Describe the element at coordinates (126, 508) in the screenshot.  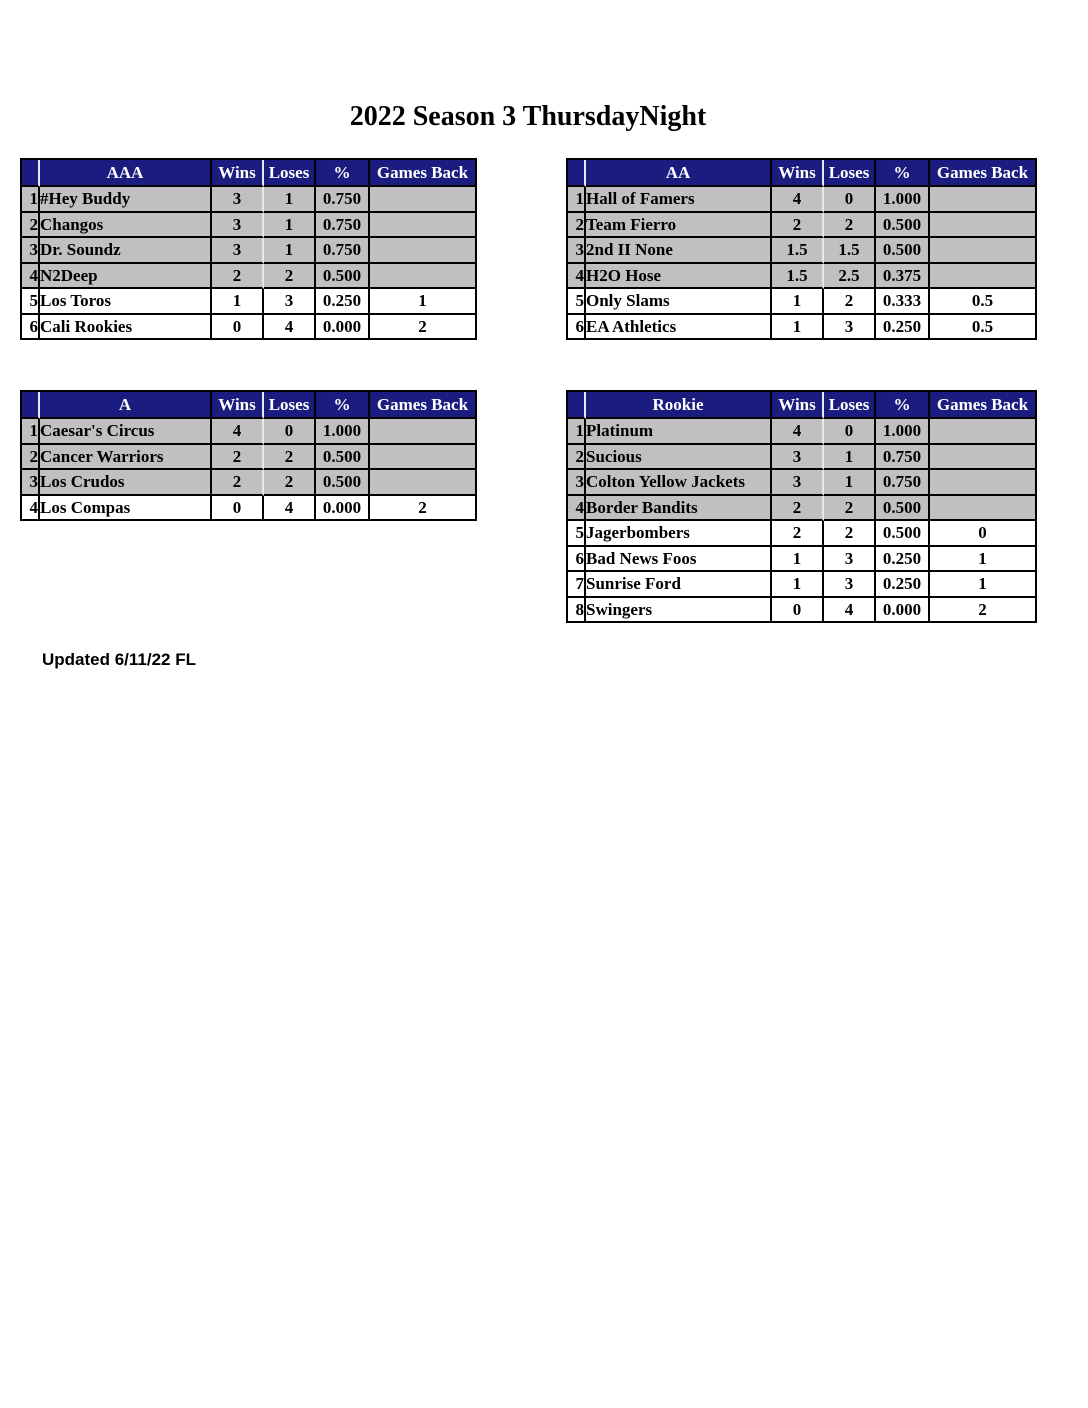
I see `team-name-cell: Los Compas` at that location.